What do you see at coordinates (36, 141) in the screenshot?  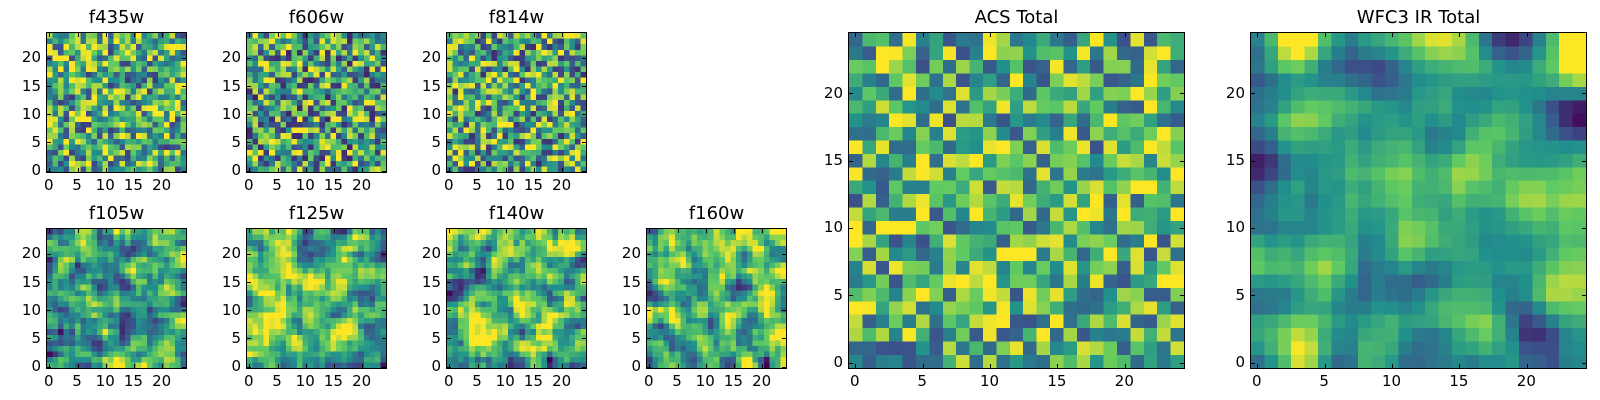 I see `y-tick-label: 5` at bounding box center [36, 141].